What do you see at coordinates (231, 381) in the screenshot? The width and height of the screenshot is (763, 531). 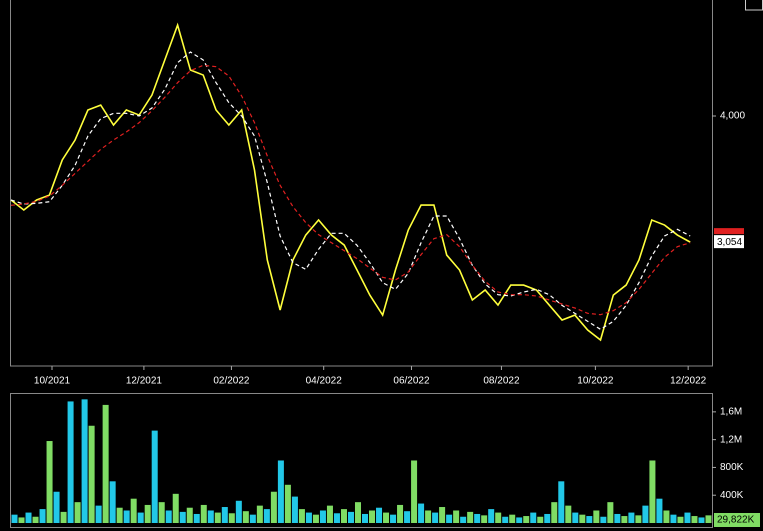 I see `x-tick-label: 02/2022` at bounding box center [231, 381].